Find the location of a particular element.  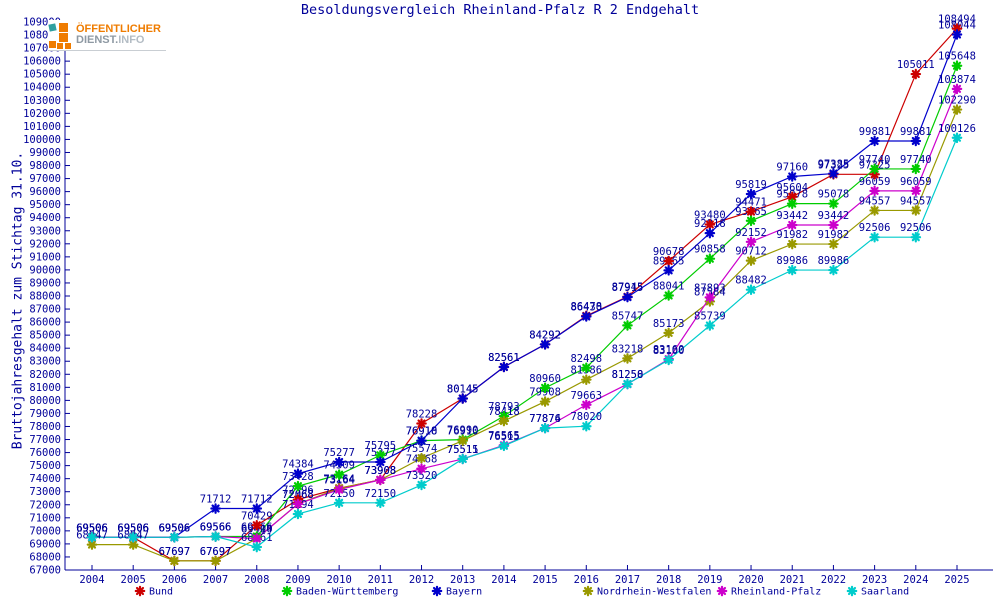

x-tick-label: 2014 is located at coordinates (503, 580).